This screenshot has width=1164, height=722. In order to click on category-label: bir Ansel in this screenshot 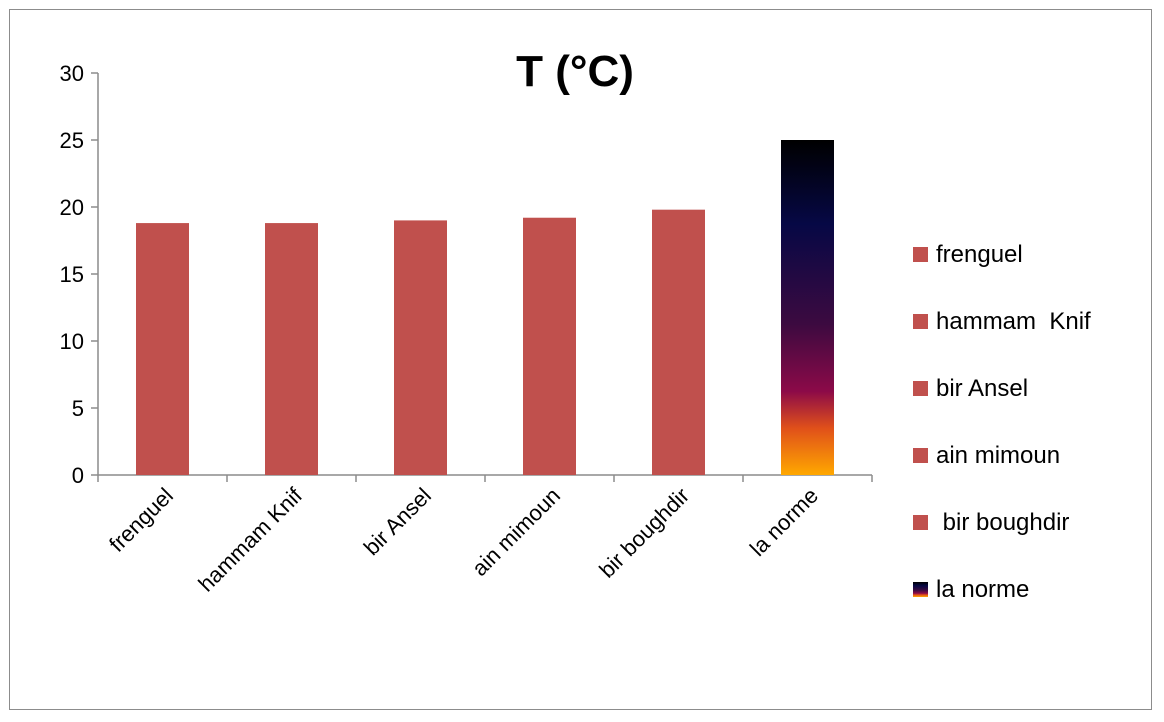, I will do `click(397, 521)`.